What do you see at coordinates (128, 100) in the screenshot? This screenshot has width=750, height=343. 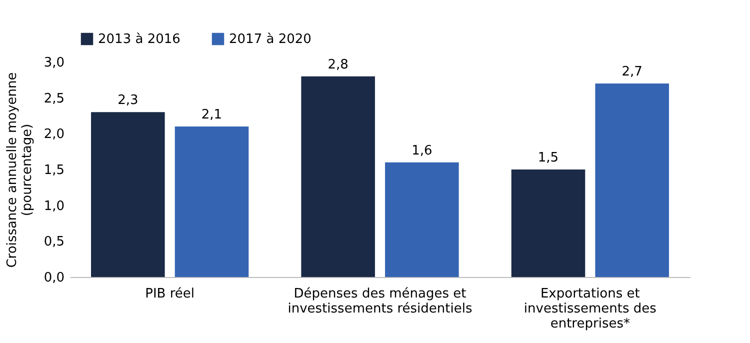 I see `data-label: 2,3` at bounding box center [128, 100].